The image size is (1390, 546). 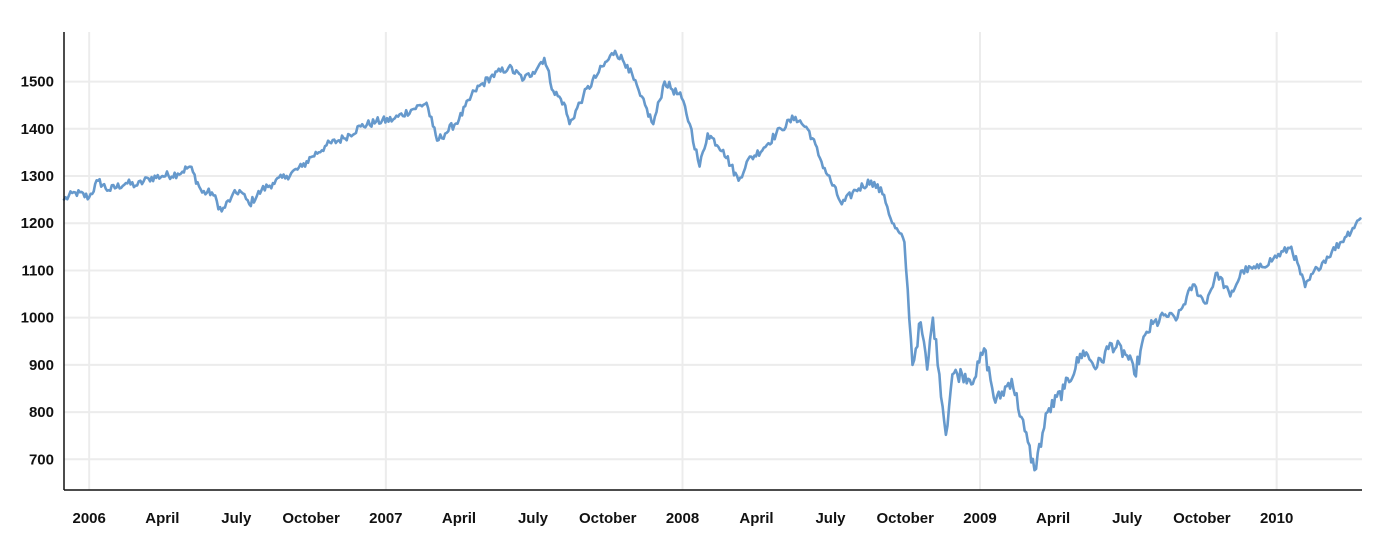 What do you see at coordinates (37, 176) in the screenshot?
I see `y-tick-label: 1300` at bounding box center [37, 176].